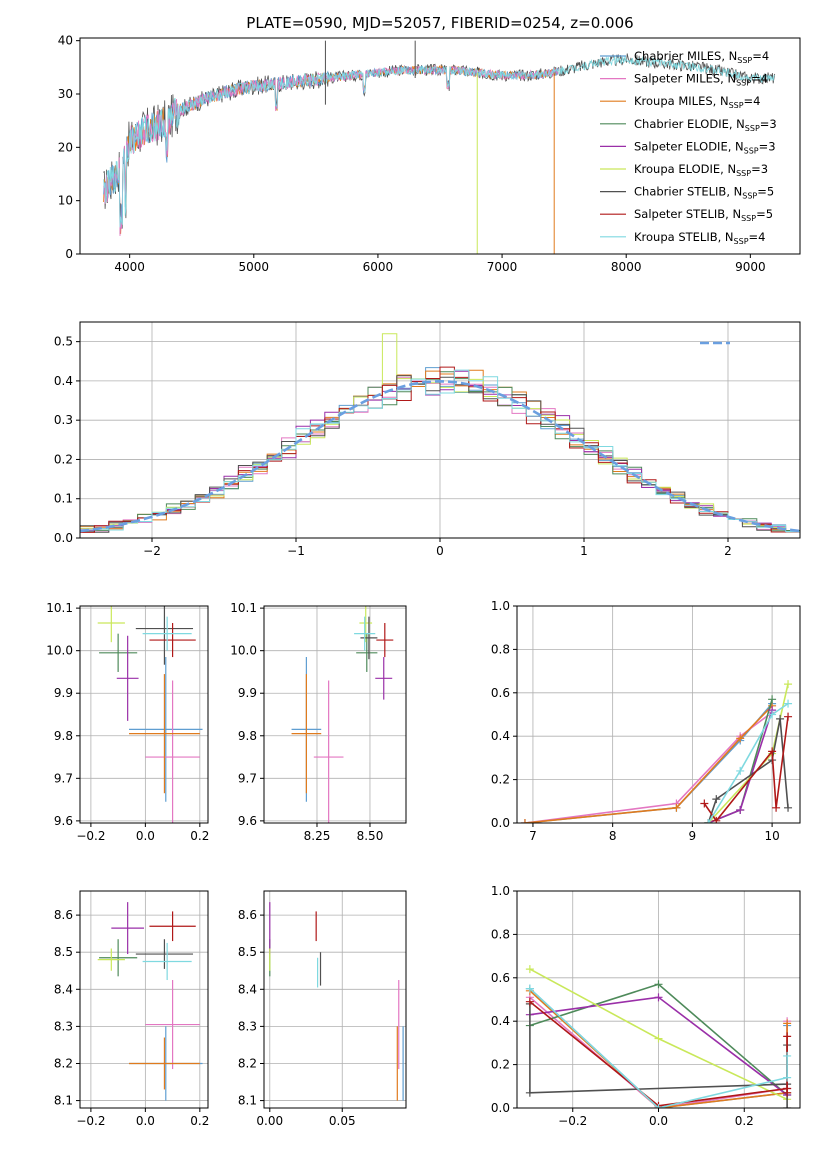  I want to click on weight-marker-kroupa_miles, so click(524, 821).